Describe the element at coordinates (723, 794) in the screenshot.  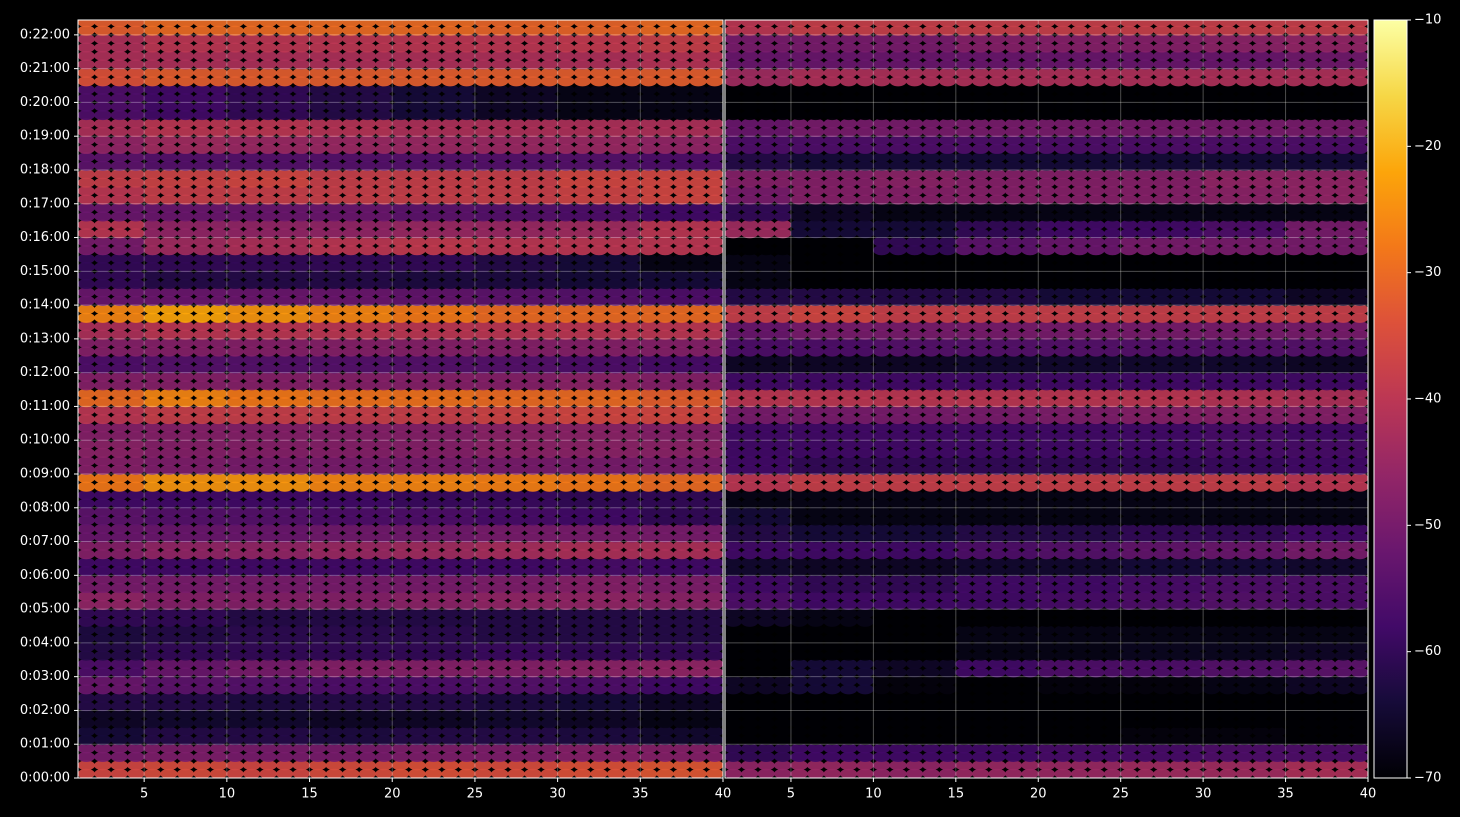
I see `x-tick-label: 40` at that location.